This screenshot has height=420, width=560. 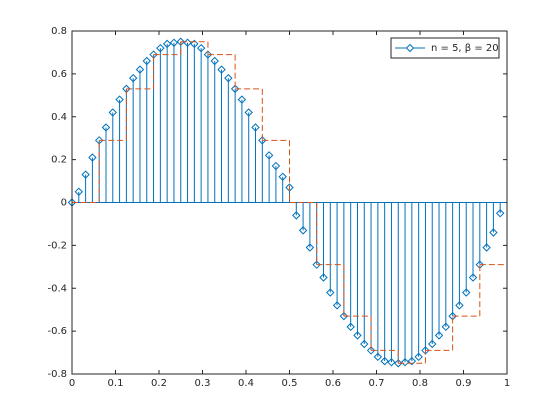 What do you see at coordinates (465, 48) in the screenshot?
I see `legend-label: n = 5, β = 20` at bounding box center [465, 48].